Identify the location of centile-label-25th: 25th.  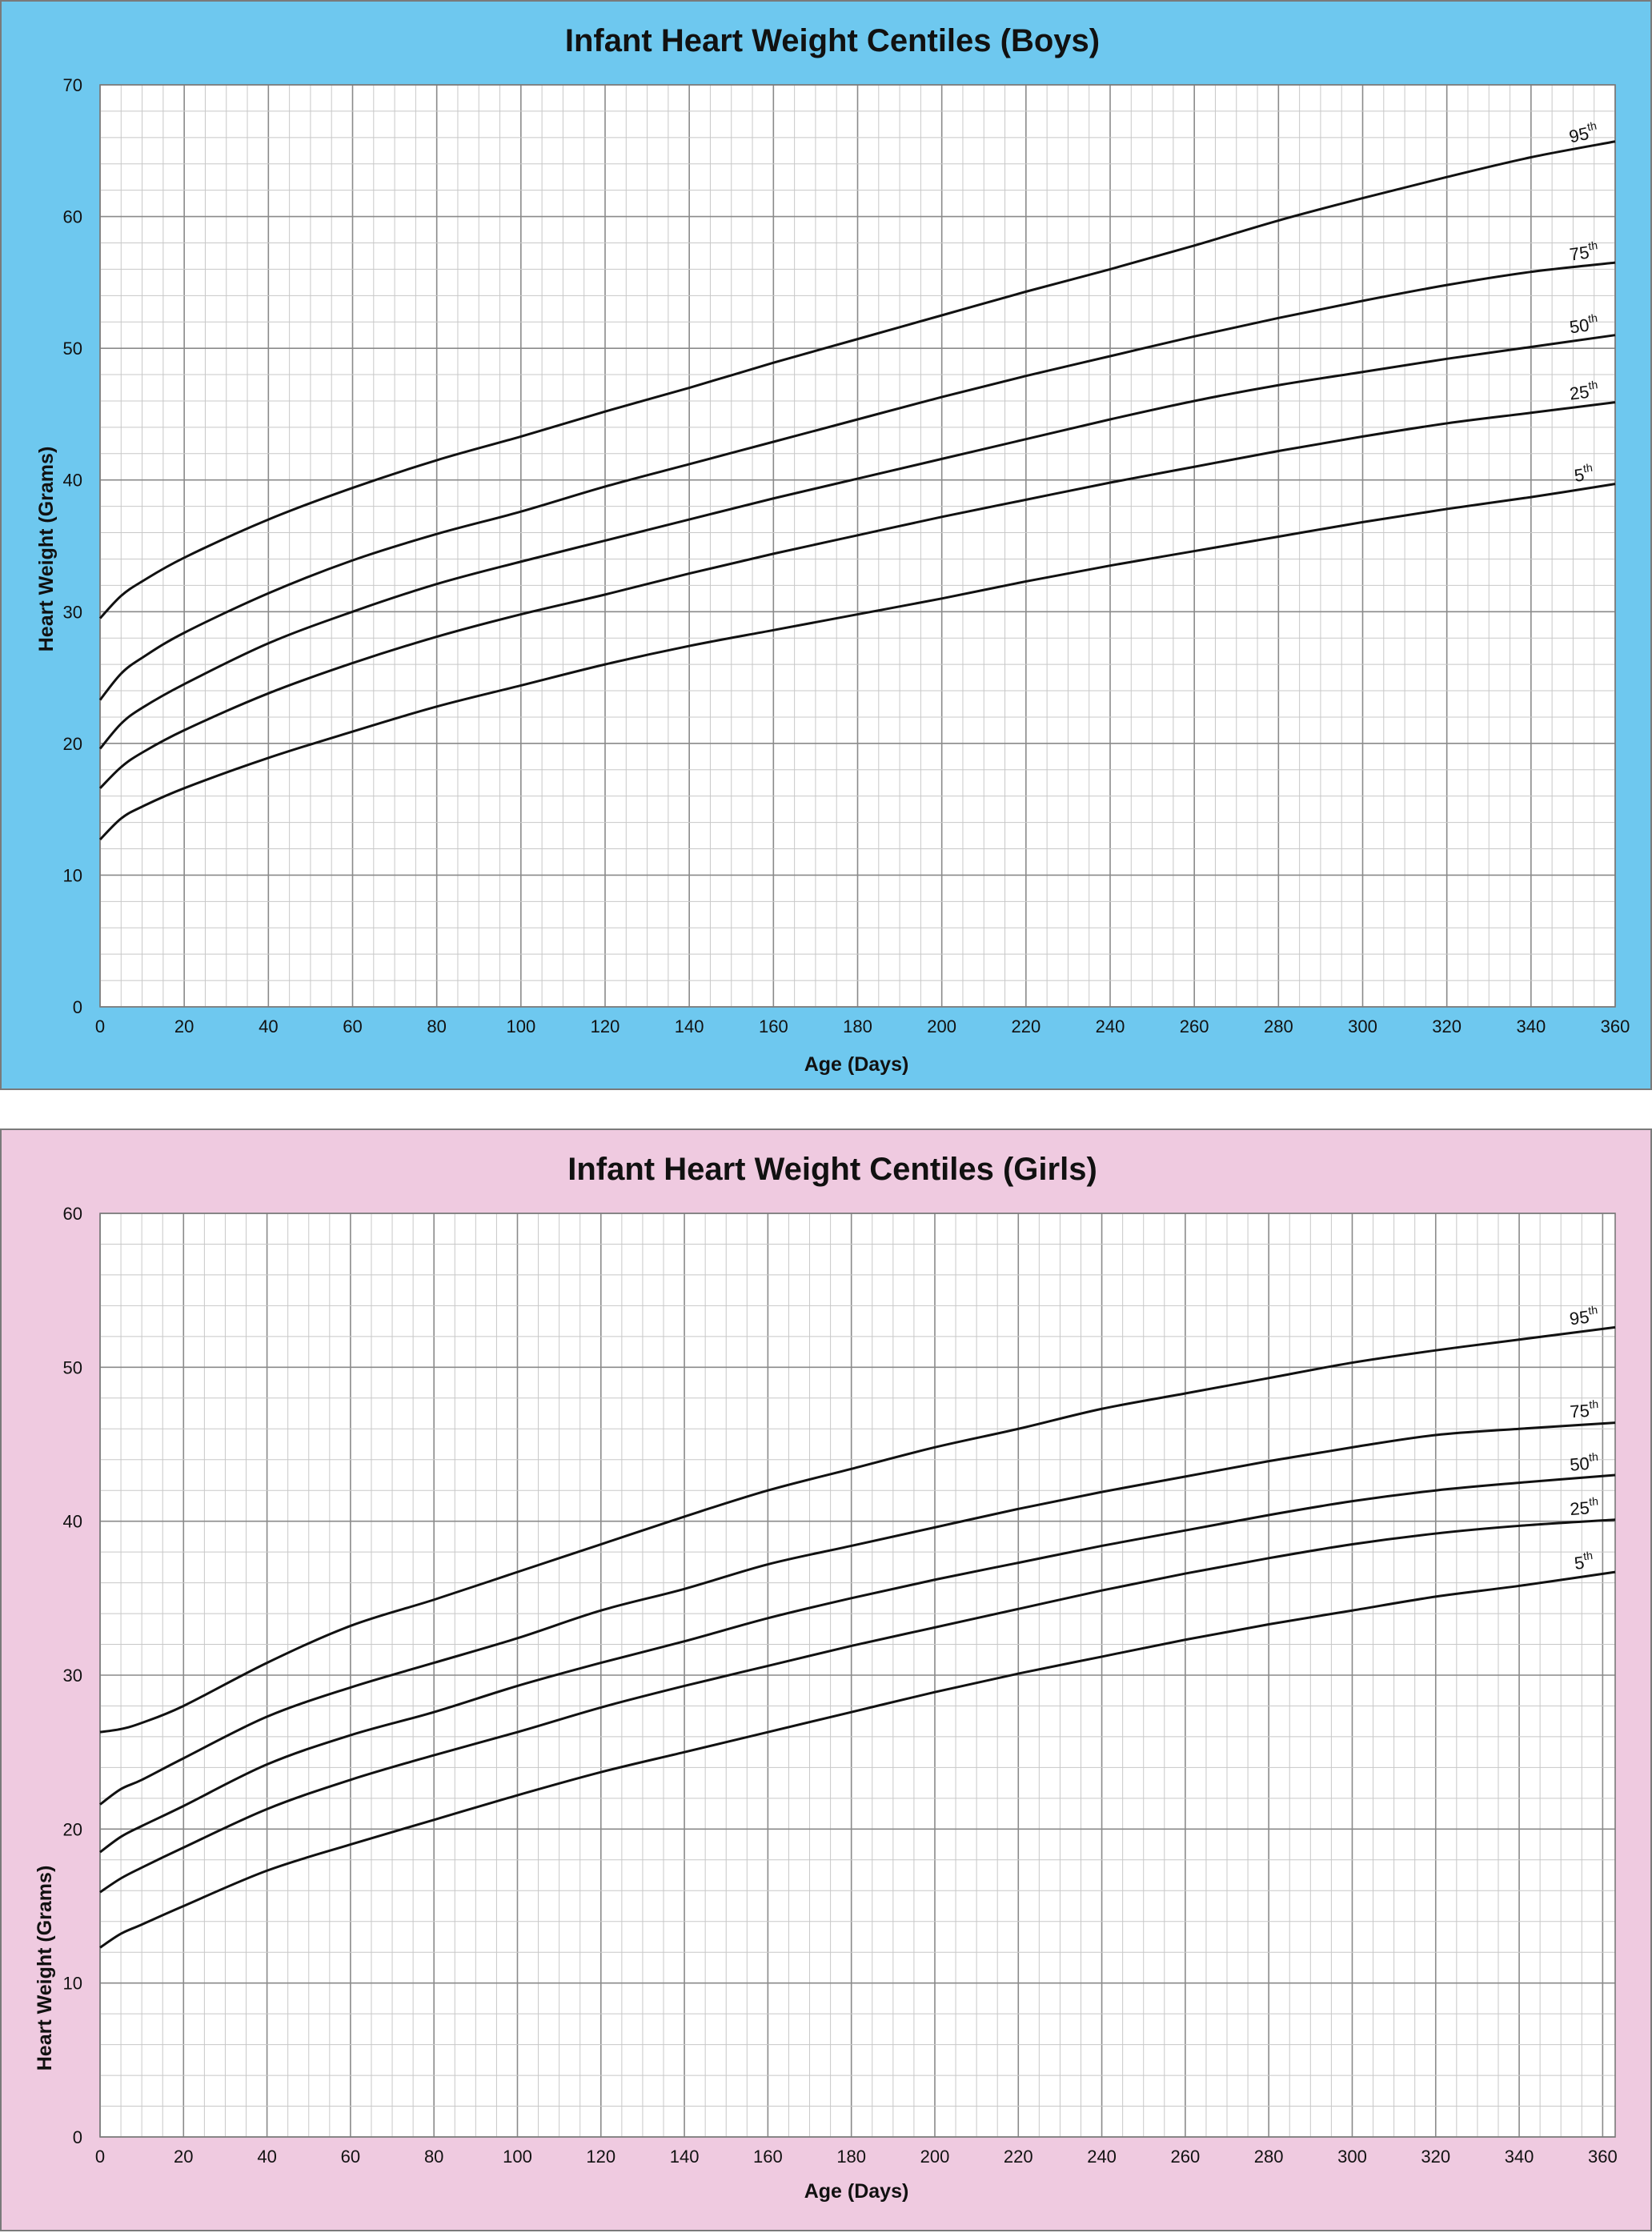
(1584, 1507).